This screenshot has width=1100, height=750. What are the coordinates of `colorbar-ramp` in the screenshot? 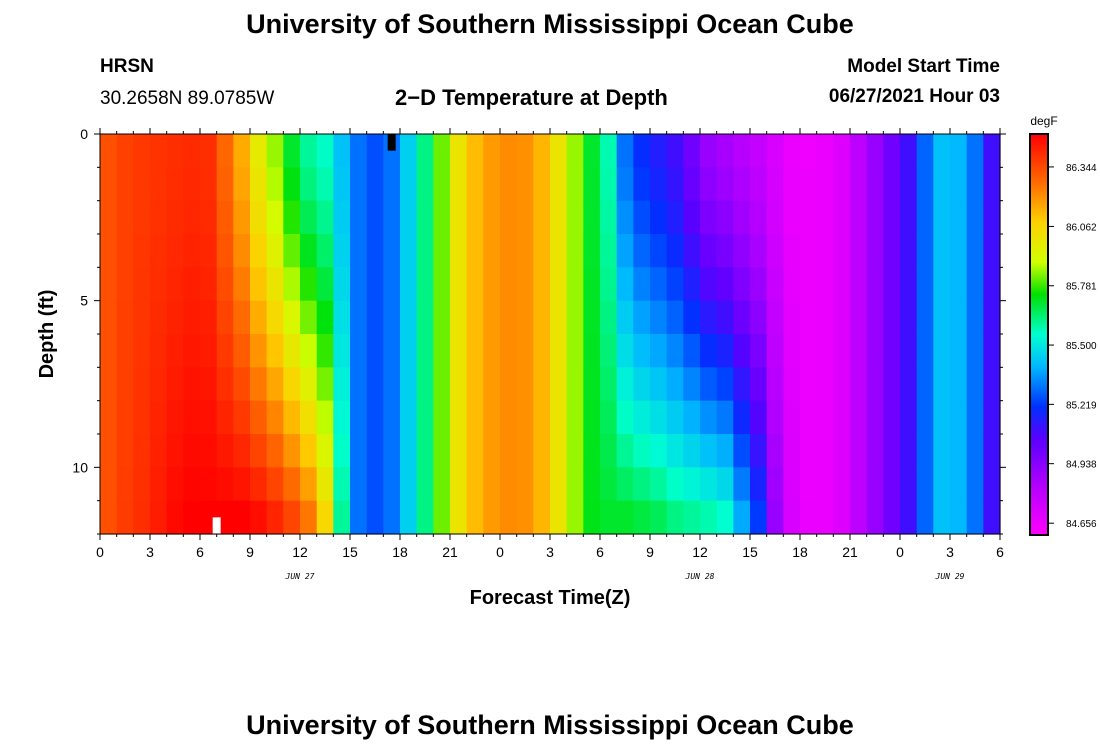 It's located at (1039, 334).